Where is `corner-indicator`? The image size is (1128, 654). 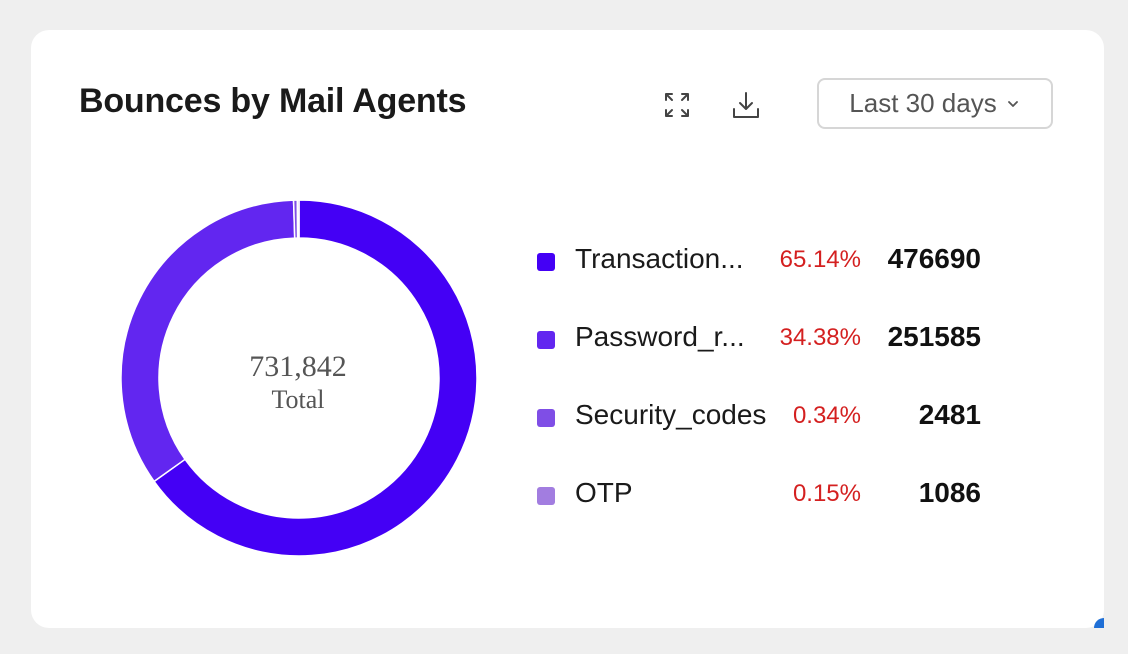 corner-indicator is located at coordinates (1099, 623).